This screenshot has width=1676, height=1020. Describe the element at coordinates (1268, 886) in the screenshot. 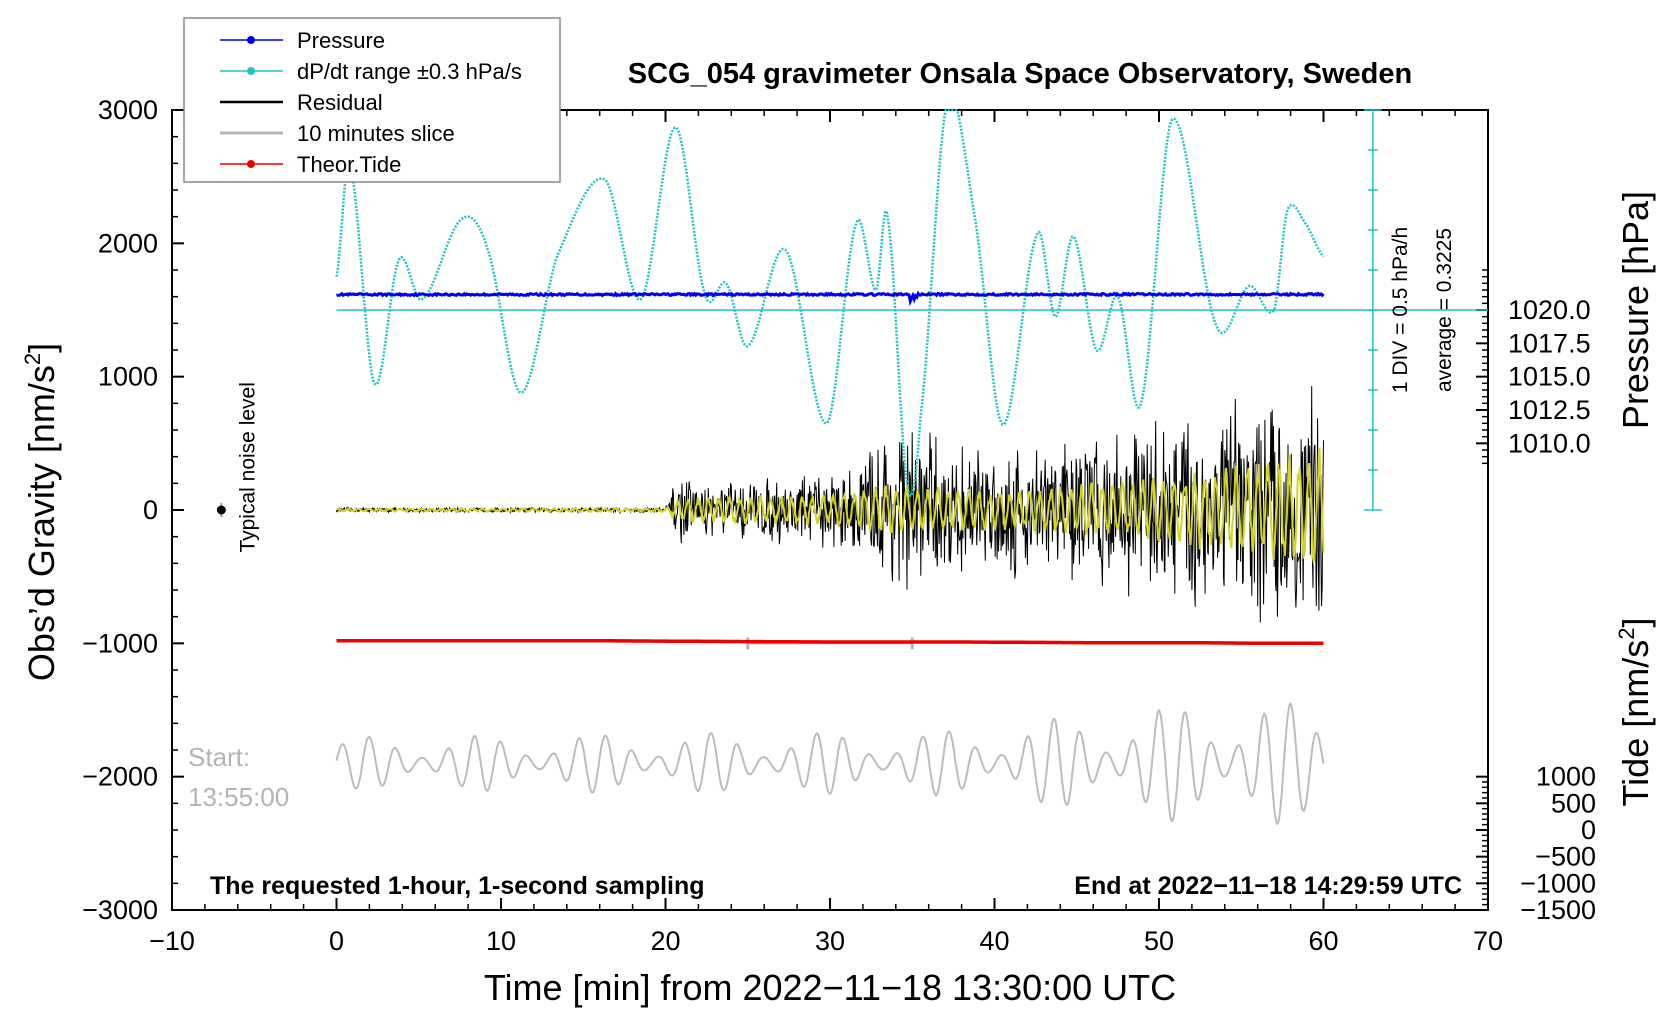

I see `end-time-note: End at 2022−11−18 14:29:59 UTC` at that location.